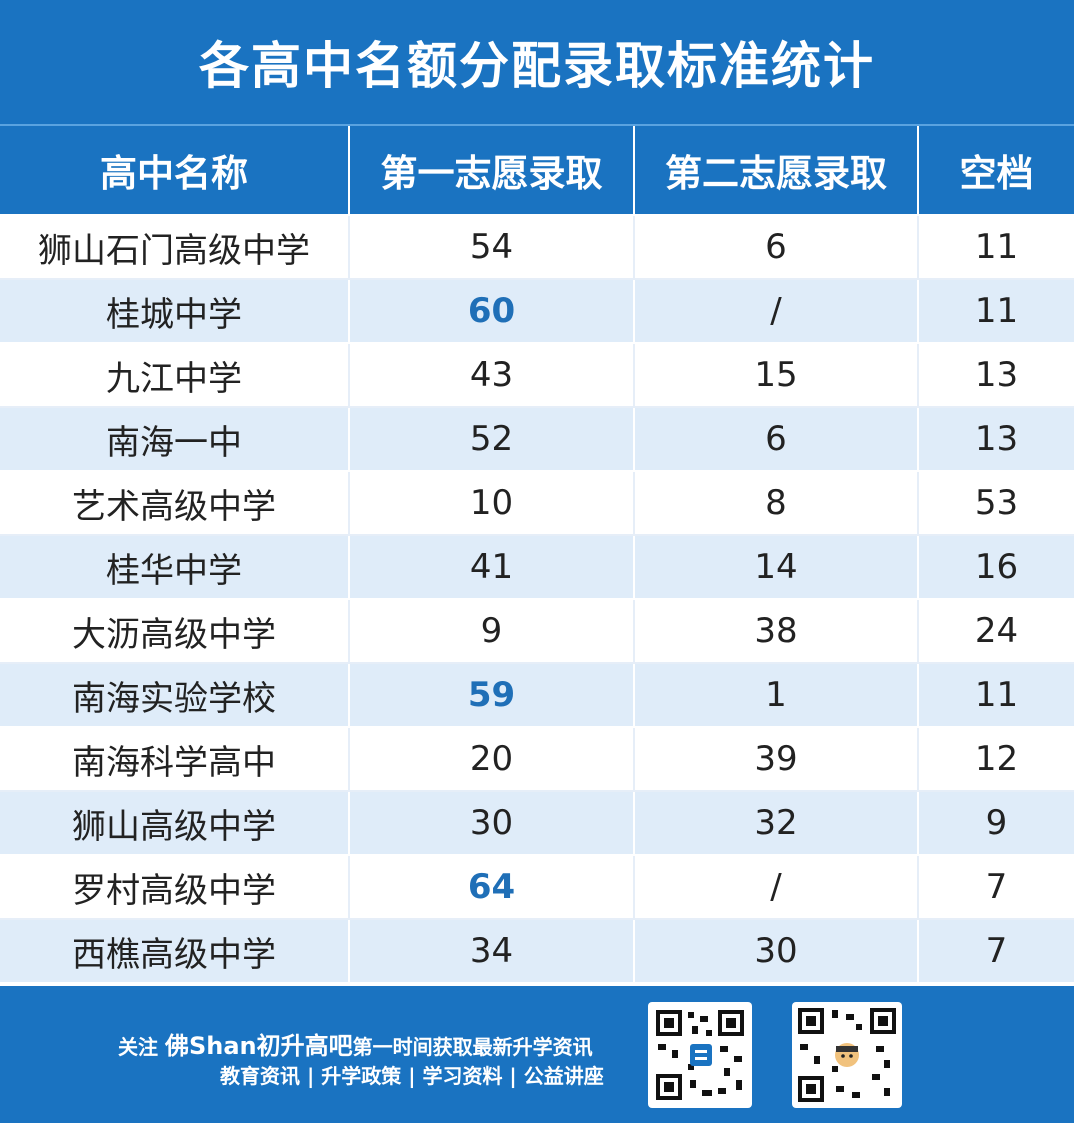 The image size is (1080, 1123). I want to click on cell-school-name: 桂城中学, so click(175, 311).